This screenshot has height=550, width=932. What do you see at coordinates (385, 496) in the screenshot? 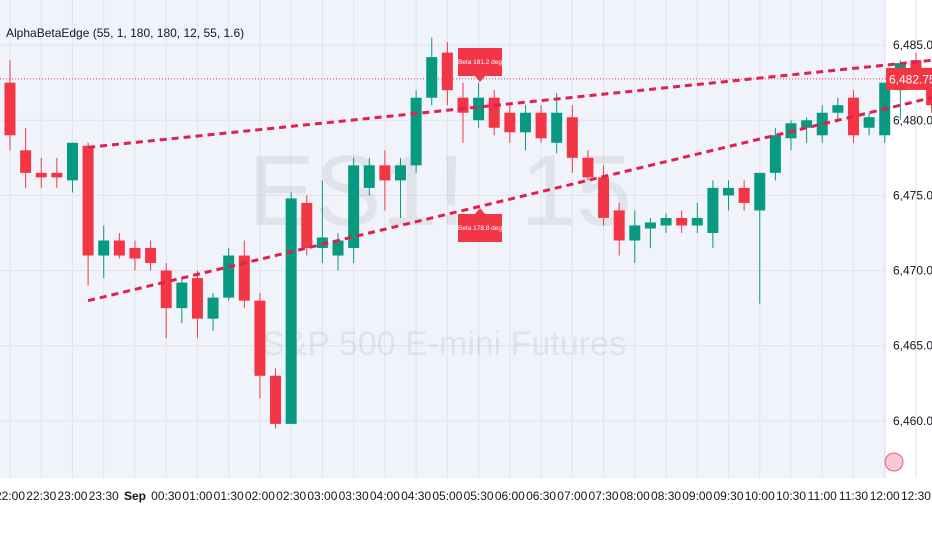
I see `x-tick-label: 04:00` at bounding box center [385, 496].